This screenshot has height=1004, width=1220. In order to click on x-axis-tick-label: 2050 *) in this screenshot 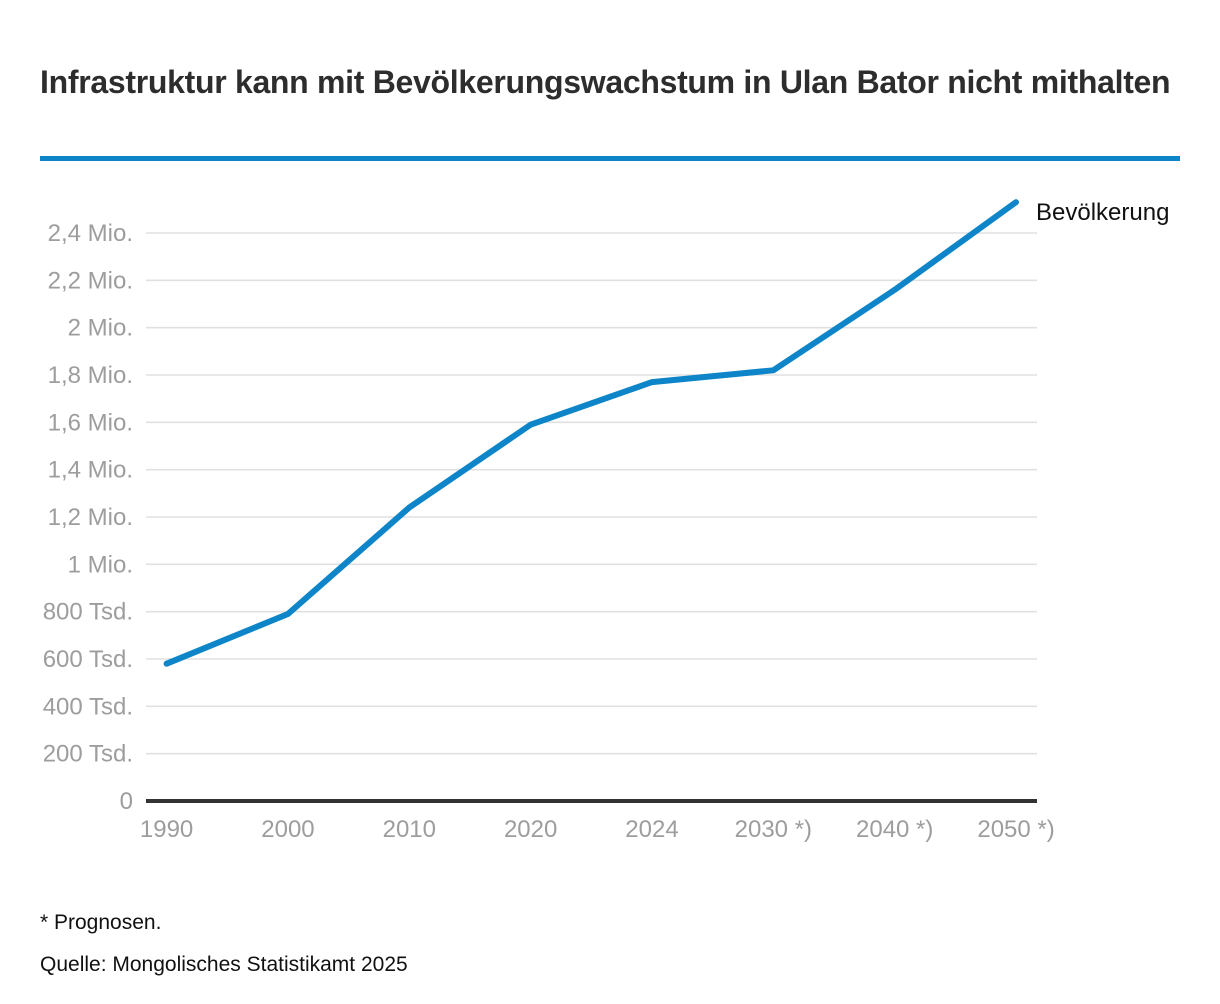, I will do `click(1015, 829)`.